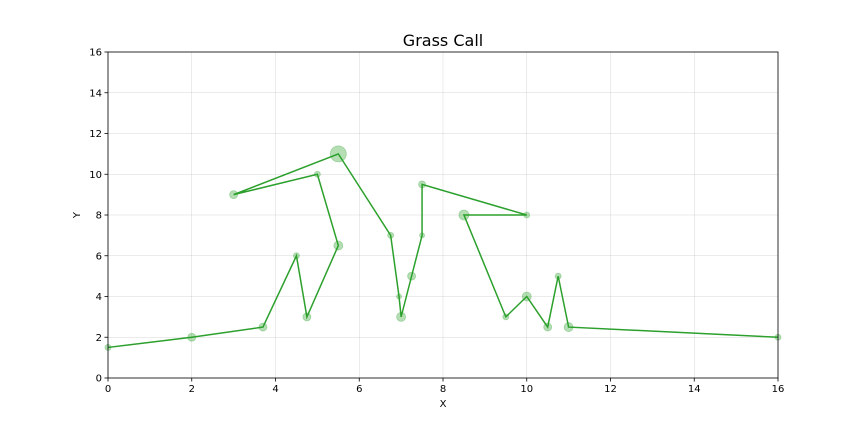  What do you see at coordinates (192, 389) in the screenshot?
I see `x-tick-label: 2` at bounding box center [192, 389].